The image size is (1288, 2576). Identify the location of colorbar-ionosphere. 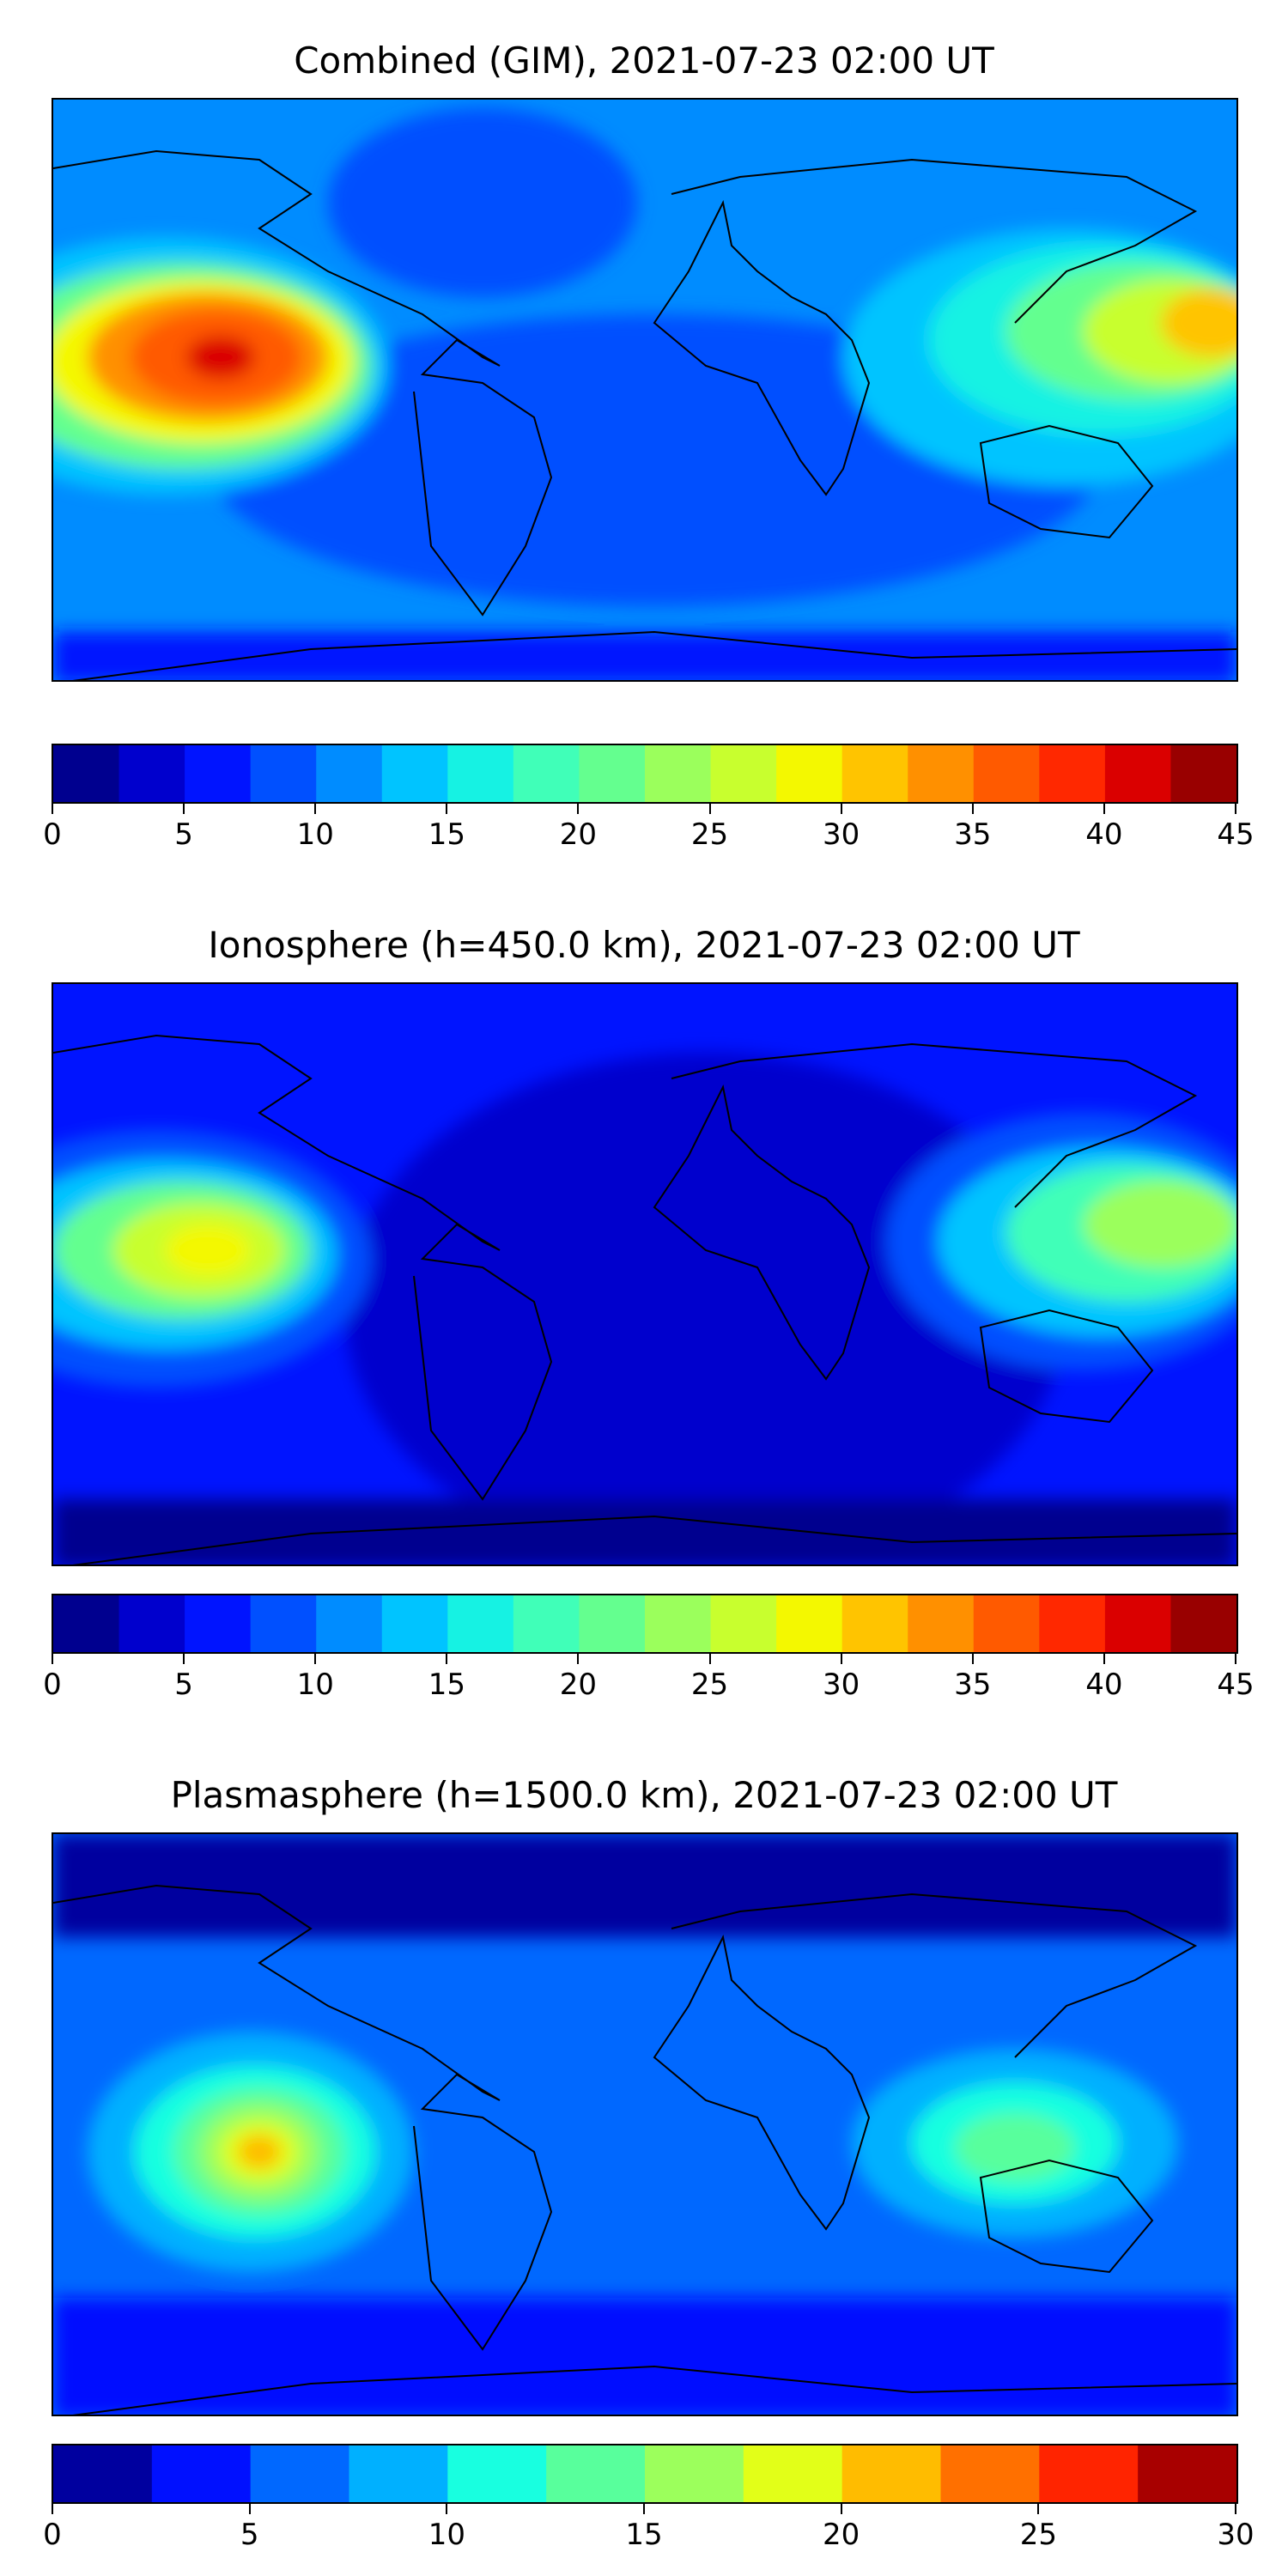
(645, 1624).